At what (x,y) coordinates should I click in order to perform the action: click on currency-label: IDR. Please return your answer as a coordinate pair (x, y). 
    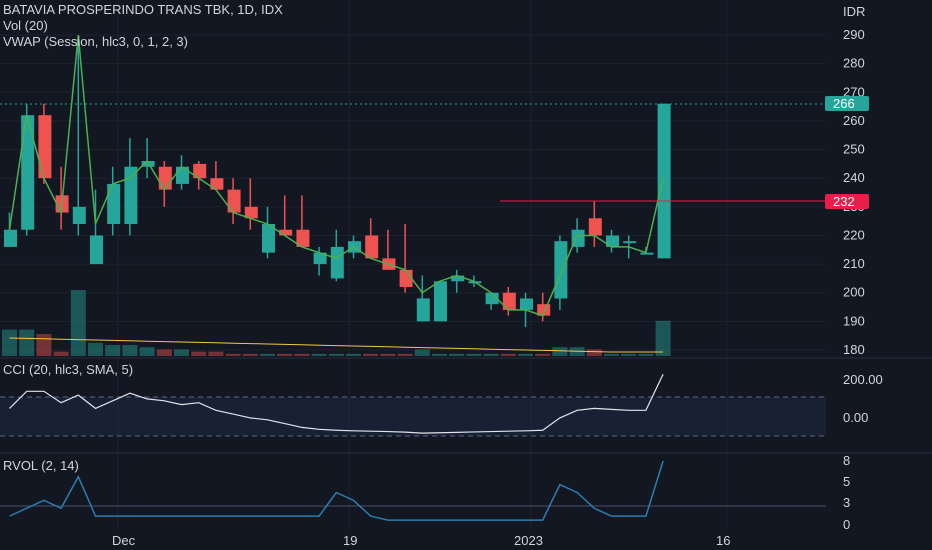
    Looking at the image, I should click on (854, 11).